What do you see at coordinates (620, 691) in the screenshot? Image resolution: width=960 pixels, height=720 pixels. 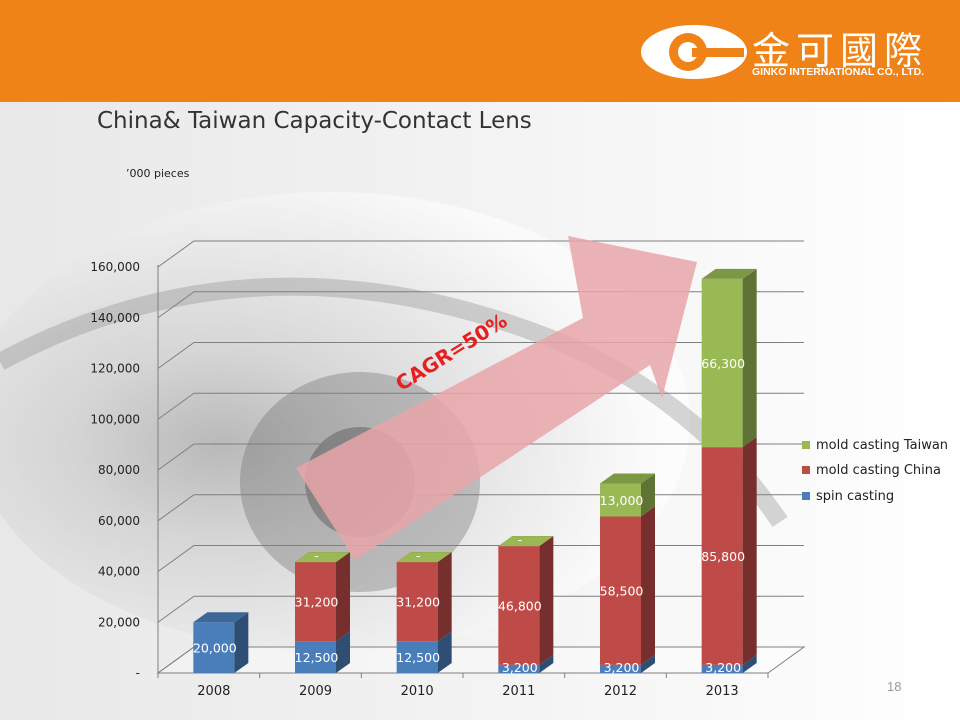 I see `x-tick-label: 2012` at bounding box center [620, 691].